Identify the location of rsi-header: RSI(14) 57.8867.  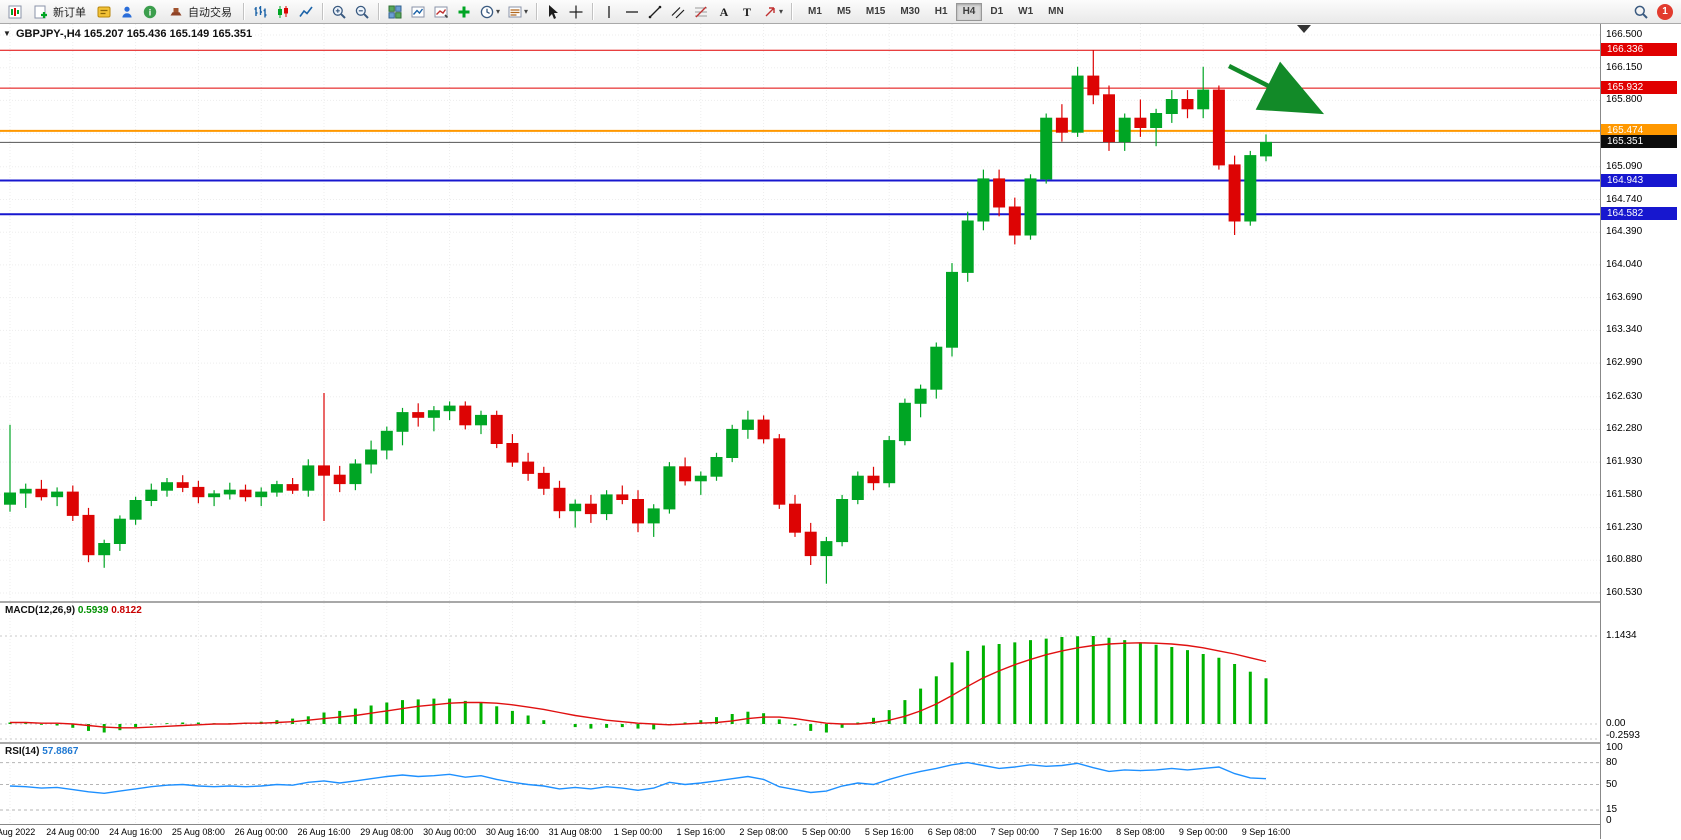
(41, 751).